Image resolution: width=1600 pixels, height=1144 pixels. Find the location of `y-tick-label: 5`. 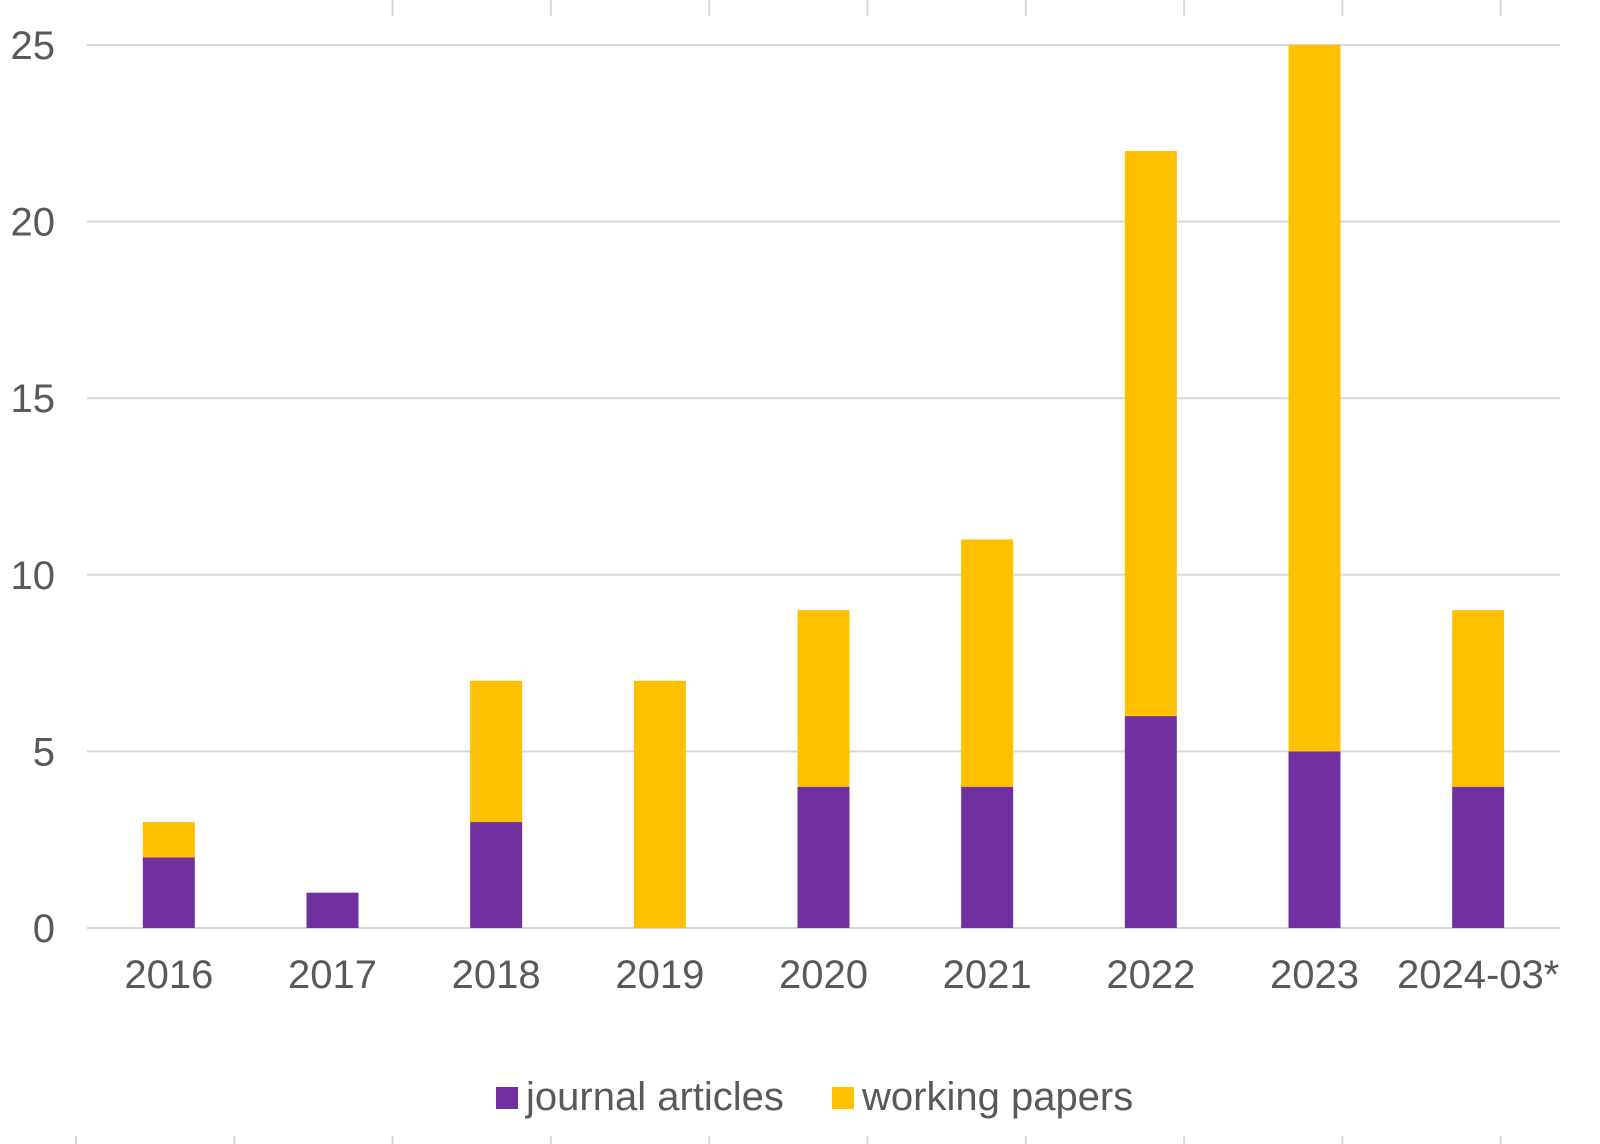

y-tick-label: 5 is located at coordinates (44, 752).